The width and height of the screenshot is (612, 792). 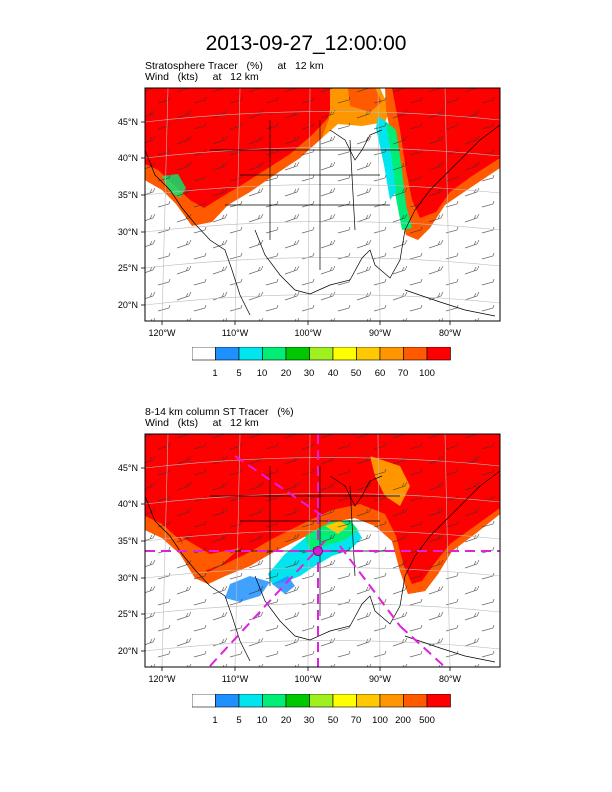 I want to click on panel2-lat-label: 35°N, so click(x=128, y=541).